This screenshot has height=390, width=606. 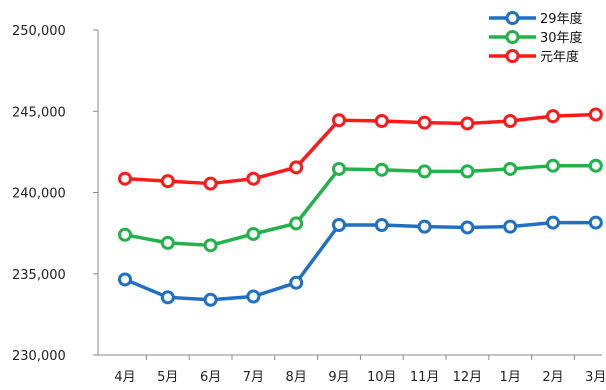 I want to click on x-tick-label: 11月, so click(x=425, y=377).